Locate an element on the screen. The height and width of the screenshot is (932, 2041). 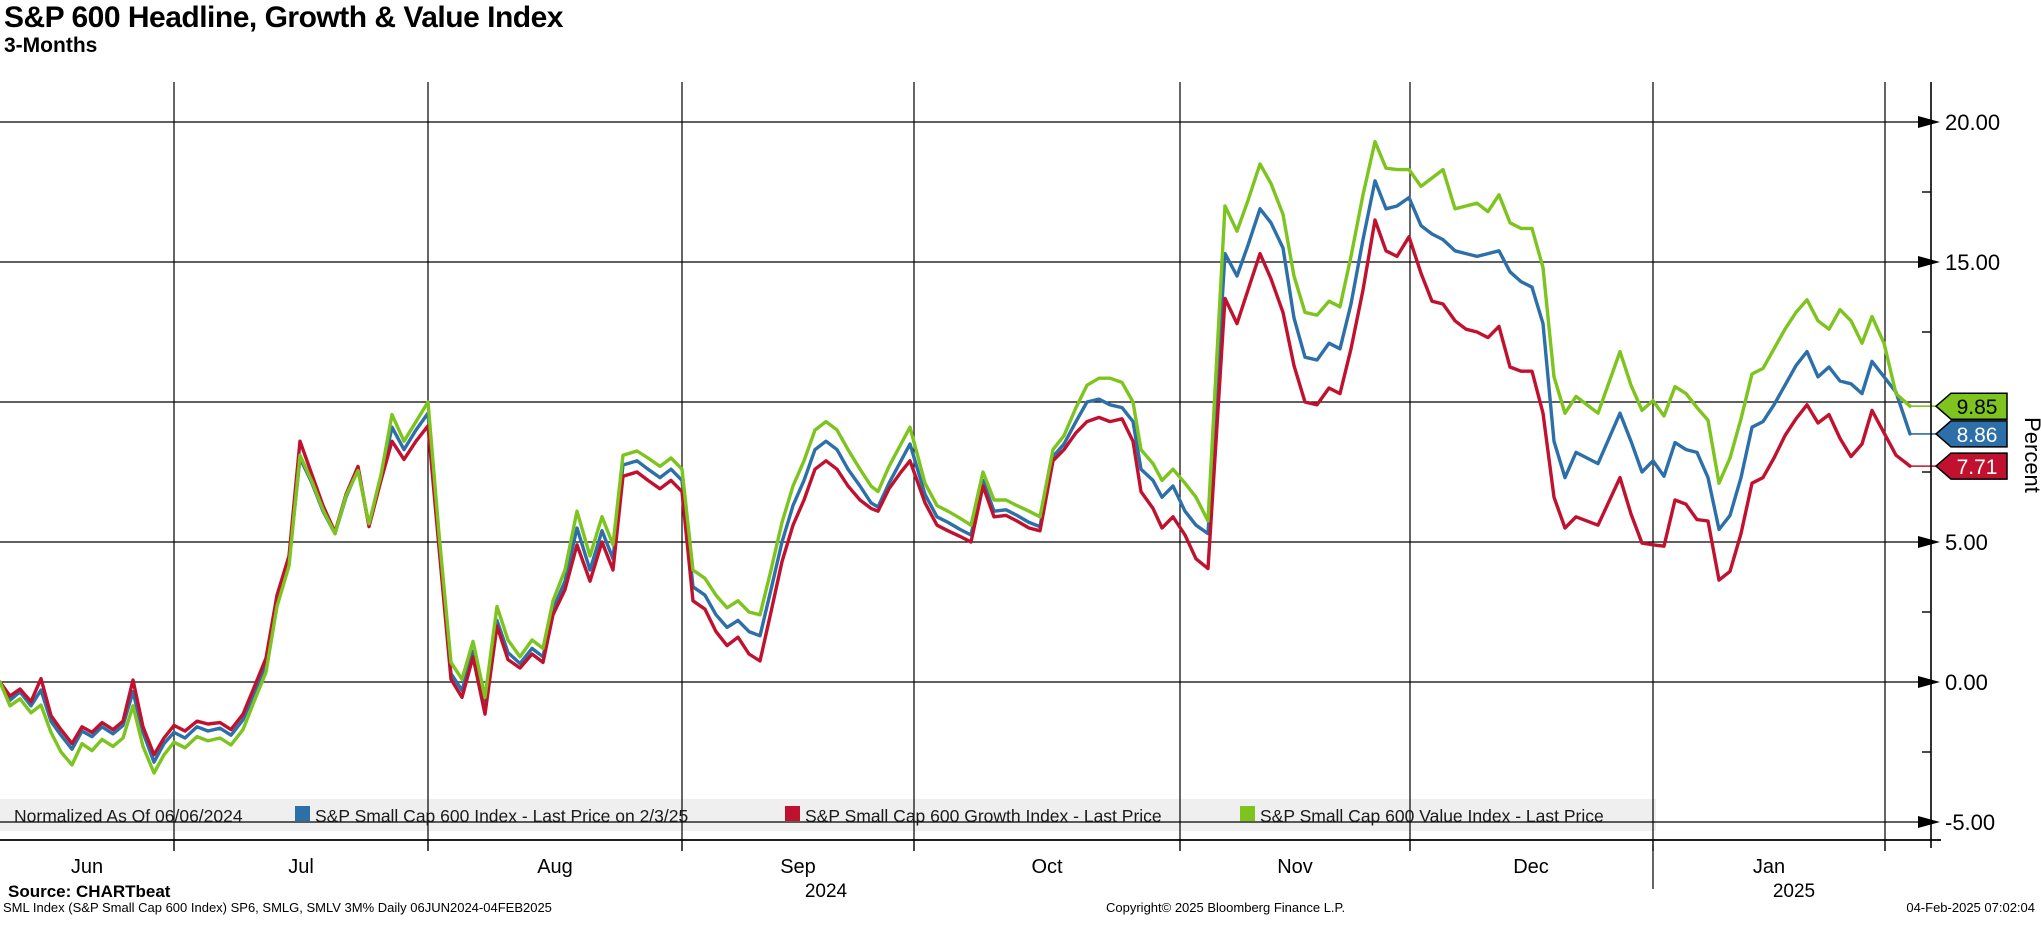
y-axis-title: Percent is located at coordinates (2030, 455).